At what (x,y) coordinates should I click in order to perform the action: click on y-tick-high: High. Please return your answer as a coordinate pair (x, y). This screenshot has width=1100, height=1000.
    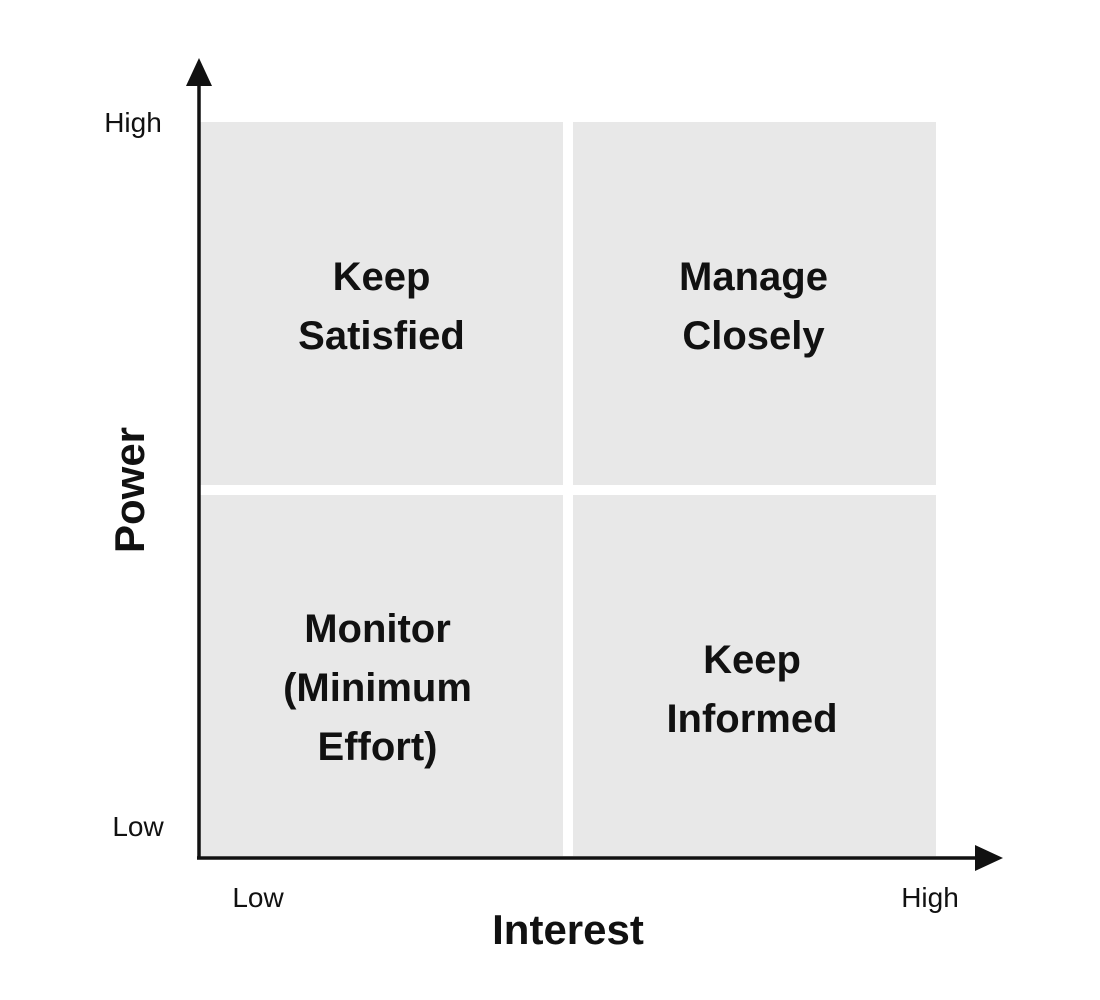
    Looking at the image, I should click on (133, 122).